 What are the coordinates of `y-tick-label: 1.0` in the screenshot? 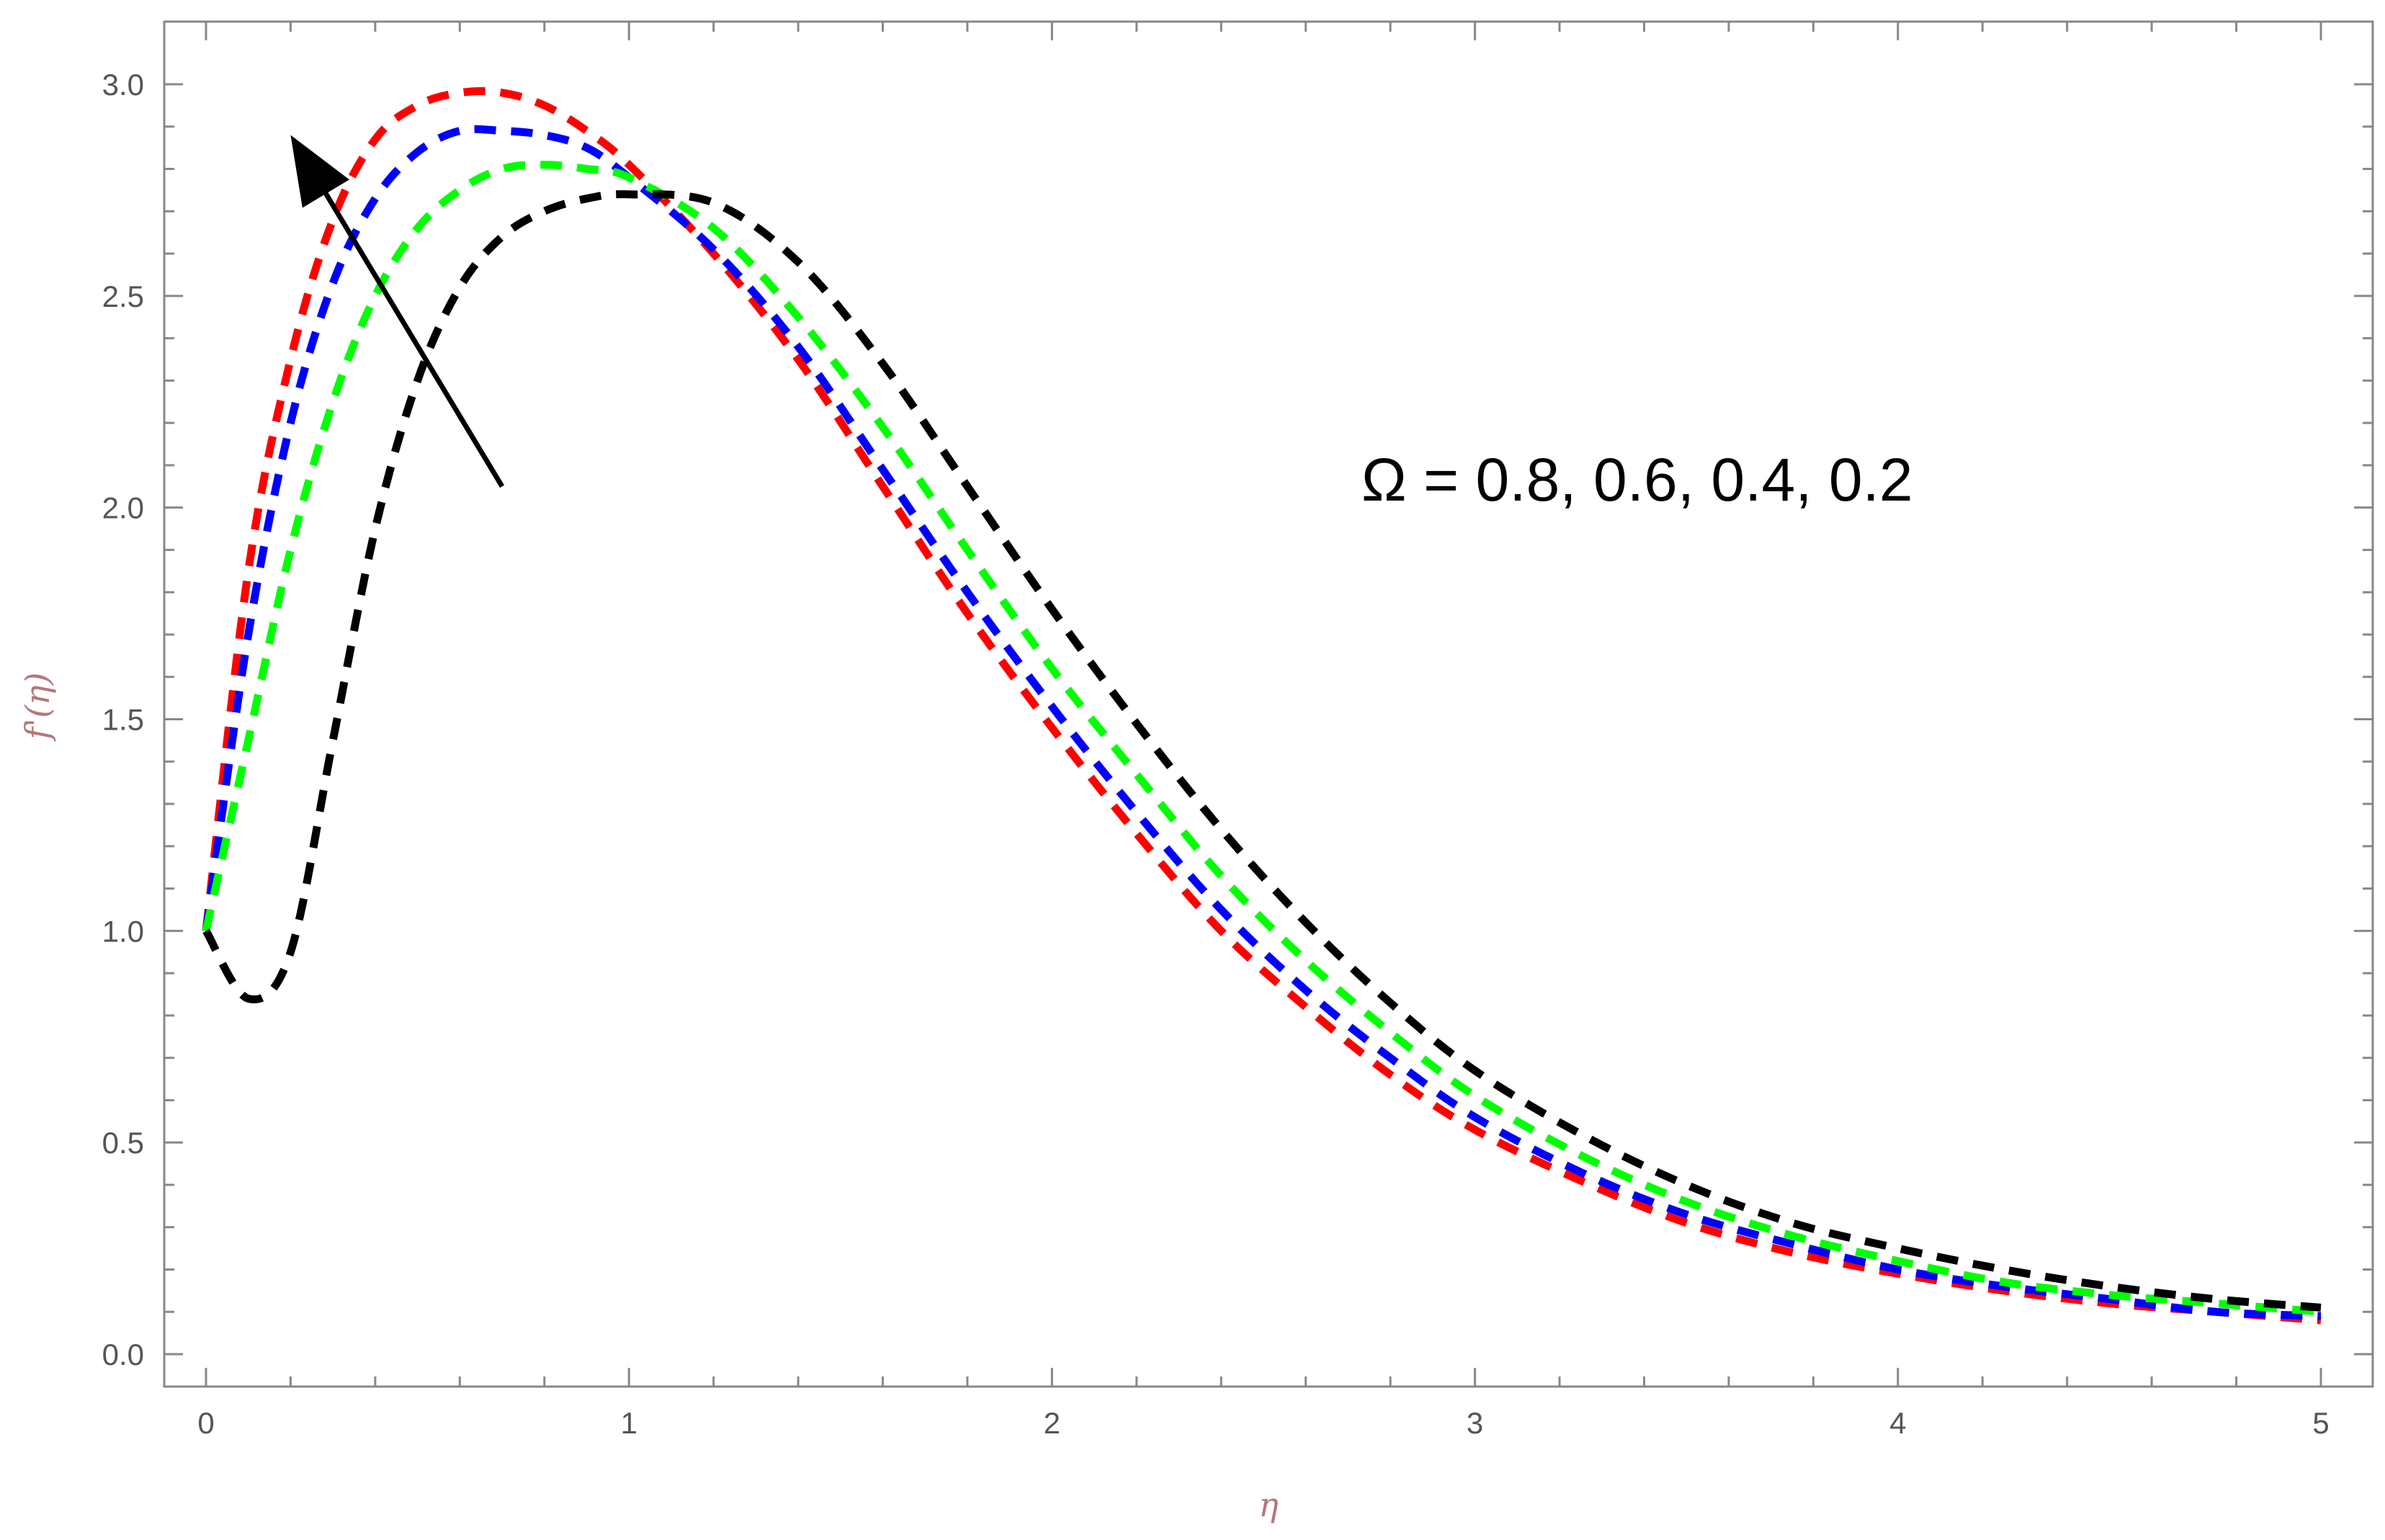 It's located at (123, 931).